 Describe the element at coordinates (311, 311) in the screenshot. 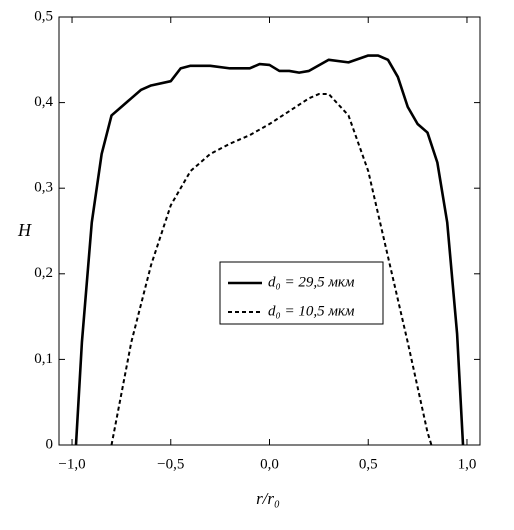

I see `legend-label: d₀ = 10,5 мкм` at that location.